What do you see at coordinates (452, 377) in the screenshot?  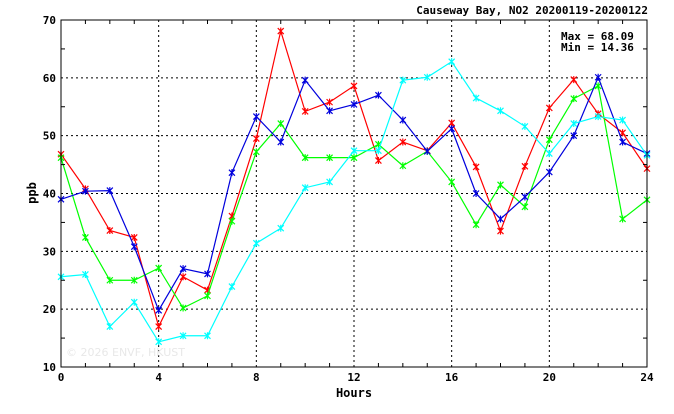 I see `x-tick-label: 16` at bounding box center [452, 377].